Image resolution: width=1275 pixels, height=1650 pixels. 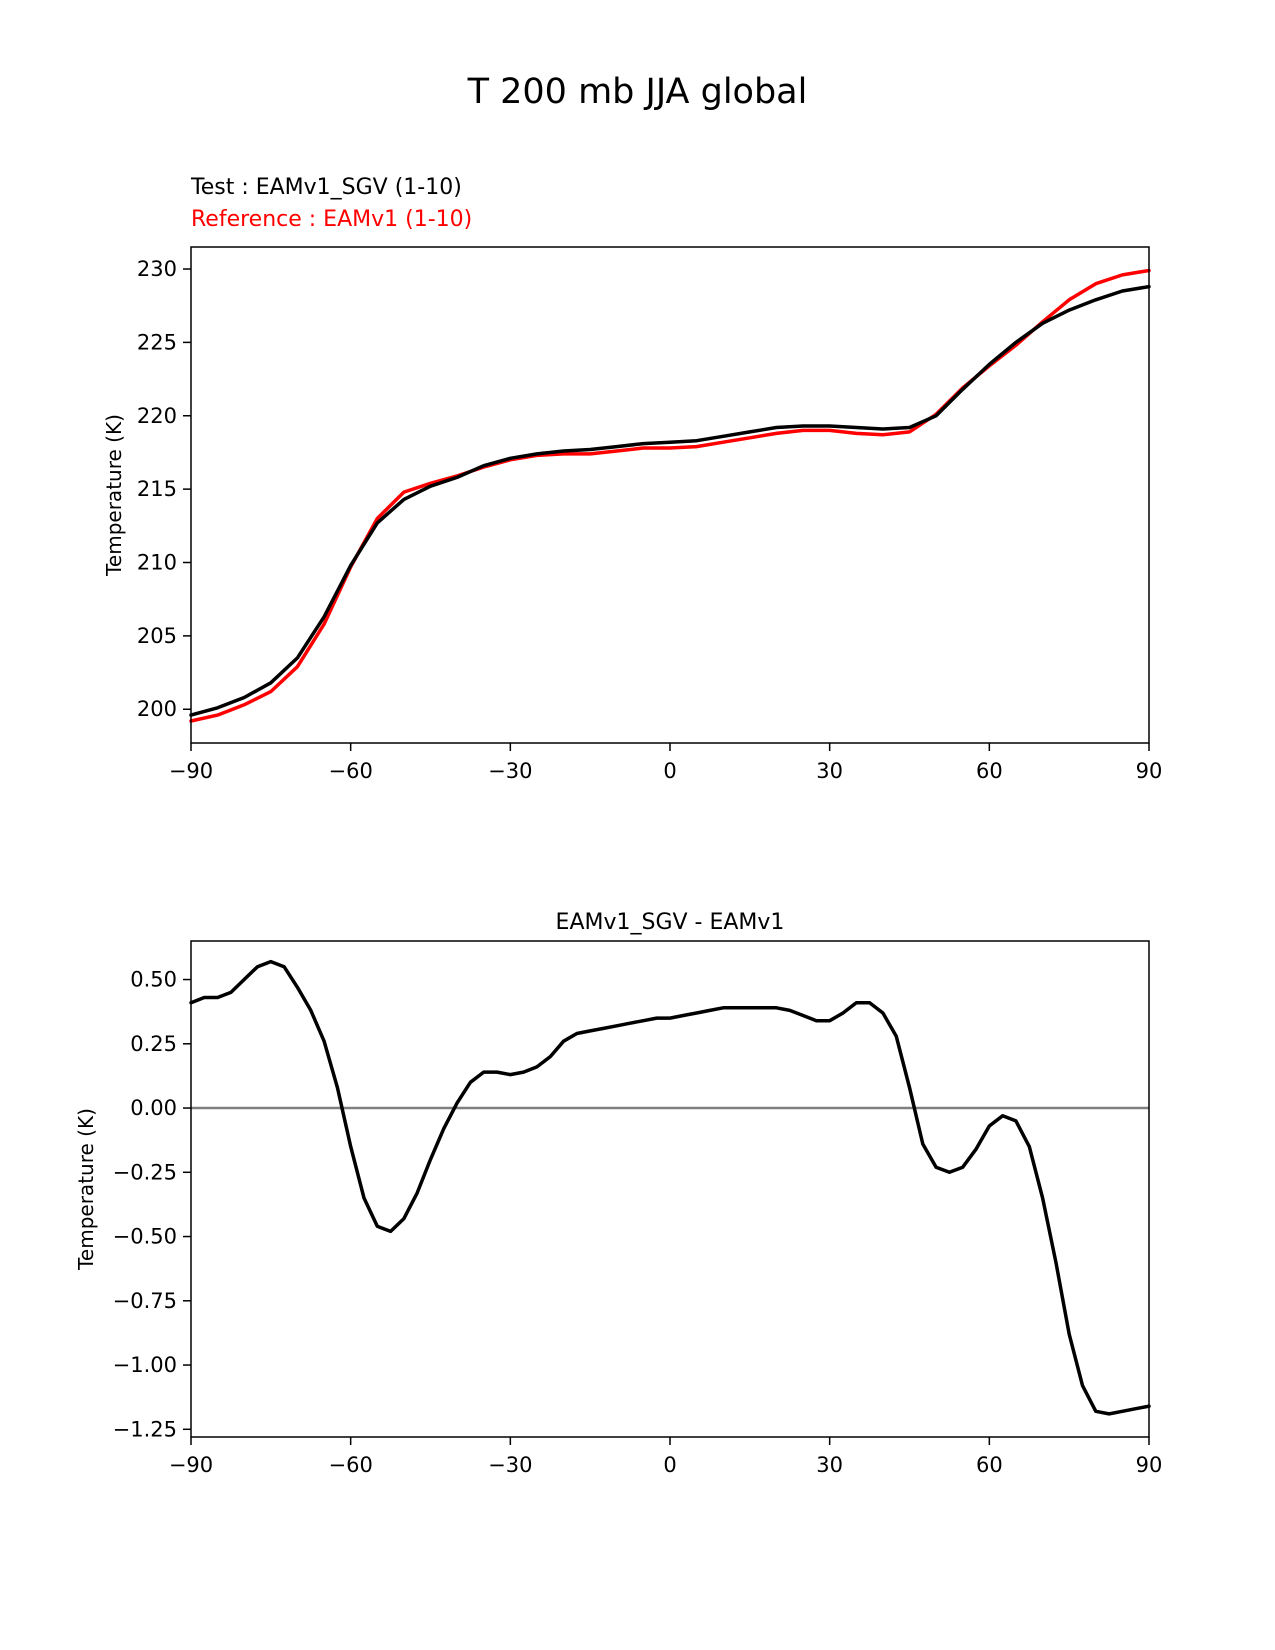 I want to click on legend-reference-label: Reference : EAMv1 (1-10), so click(x=332, y=219).